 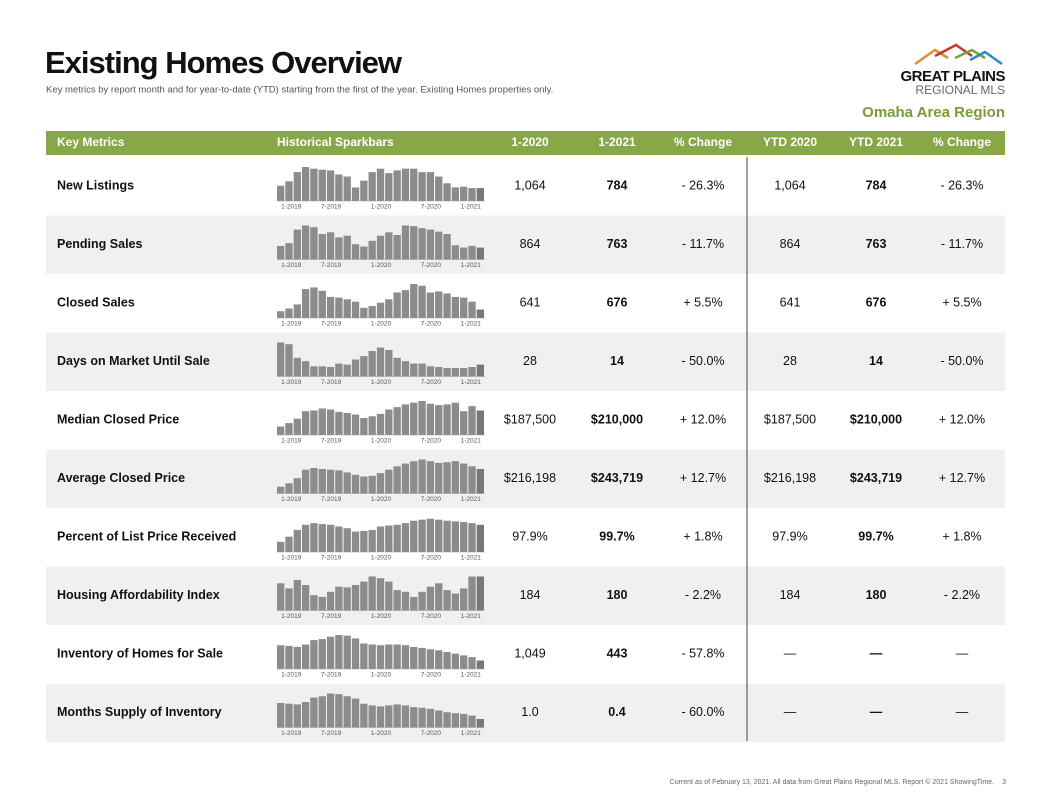 I want to click on cell-value: $210,000, so click(x=617, y=419).